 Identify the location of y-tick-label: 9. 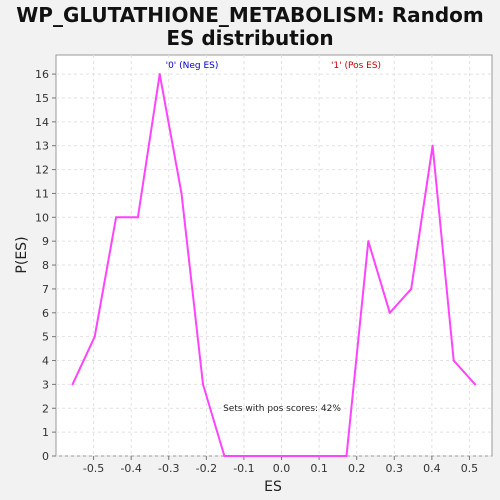
(45, 241).